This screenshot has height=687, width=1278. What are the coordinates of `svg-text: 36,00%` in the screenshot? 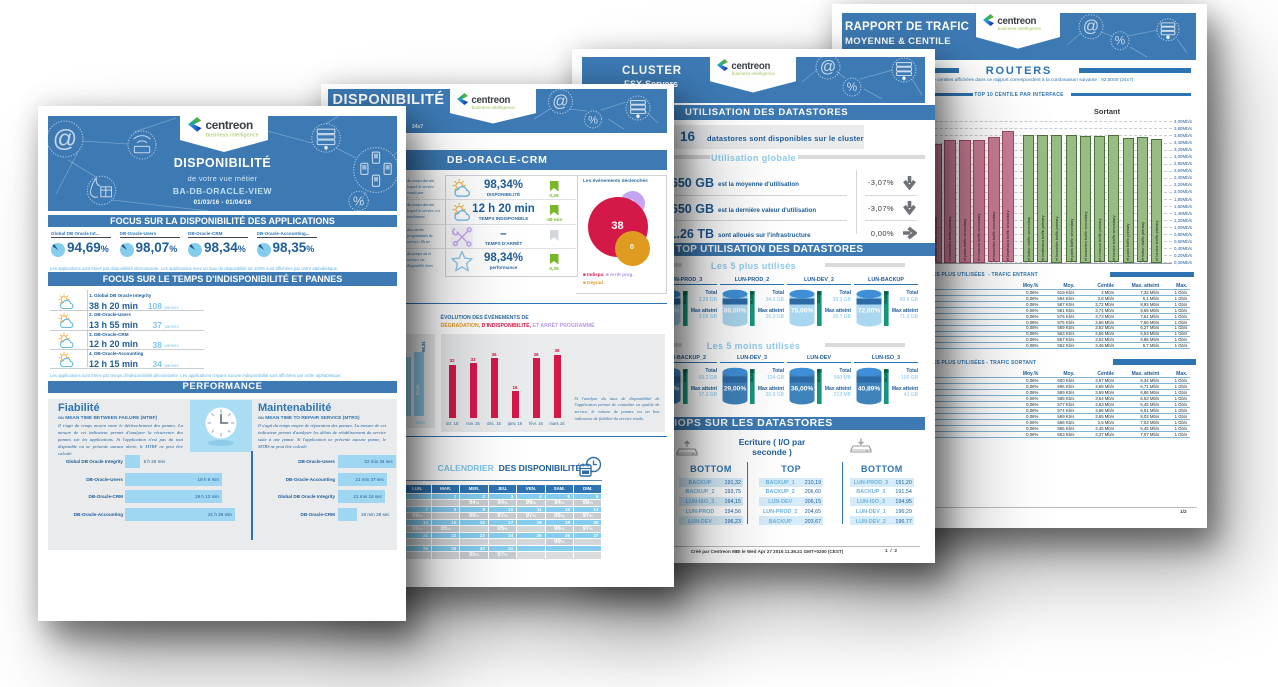 It's located at (802, 389).